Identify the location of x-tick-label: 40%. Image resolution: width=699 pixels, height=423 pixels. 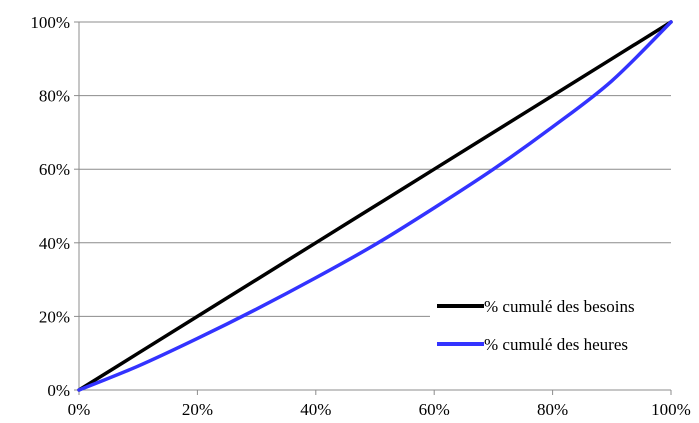
(315, 409).